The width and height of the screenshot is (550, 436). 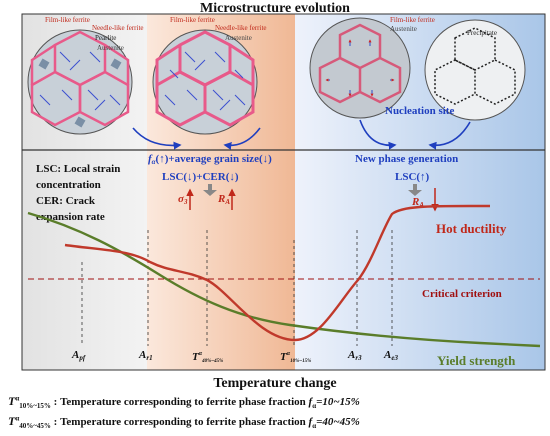 What do you see at coordinates (475, 70) in the screenshot?
I see `microstructure-panel-4: Precipitate` at bounding box center [475, 70].